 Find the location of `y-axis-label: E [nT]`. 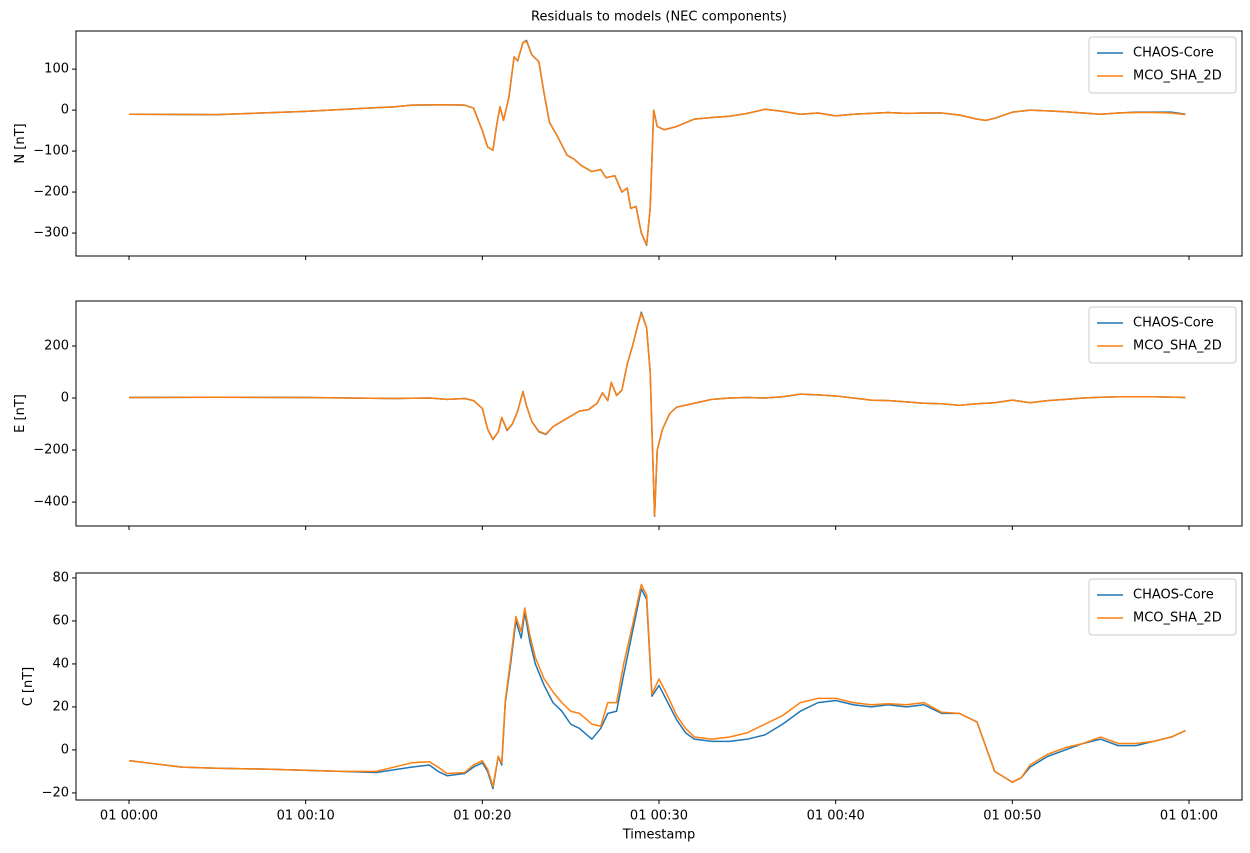

y-axis-label: E [nT] is located at coordinates (20, 413).